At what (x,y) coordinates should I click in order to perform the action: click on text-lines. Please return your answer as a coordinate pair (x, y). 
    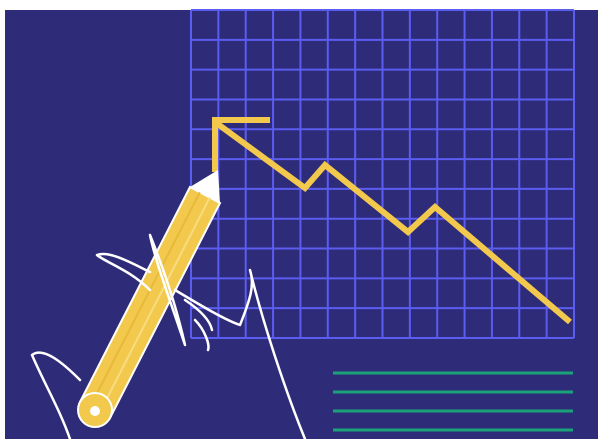
    Looking at the image, I should click on (453, 401).